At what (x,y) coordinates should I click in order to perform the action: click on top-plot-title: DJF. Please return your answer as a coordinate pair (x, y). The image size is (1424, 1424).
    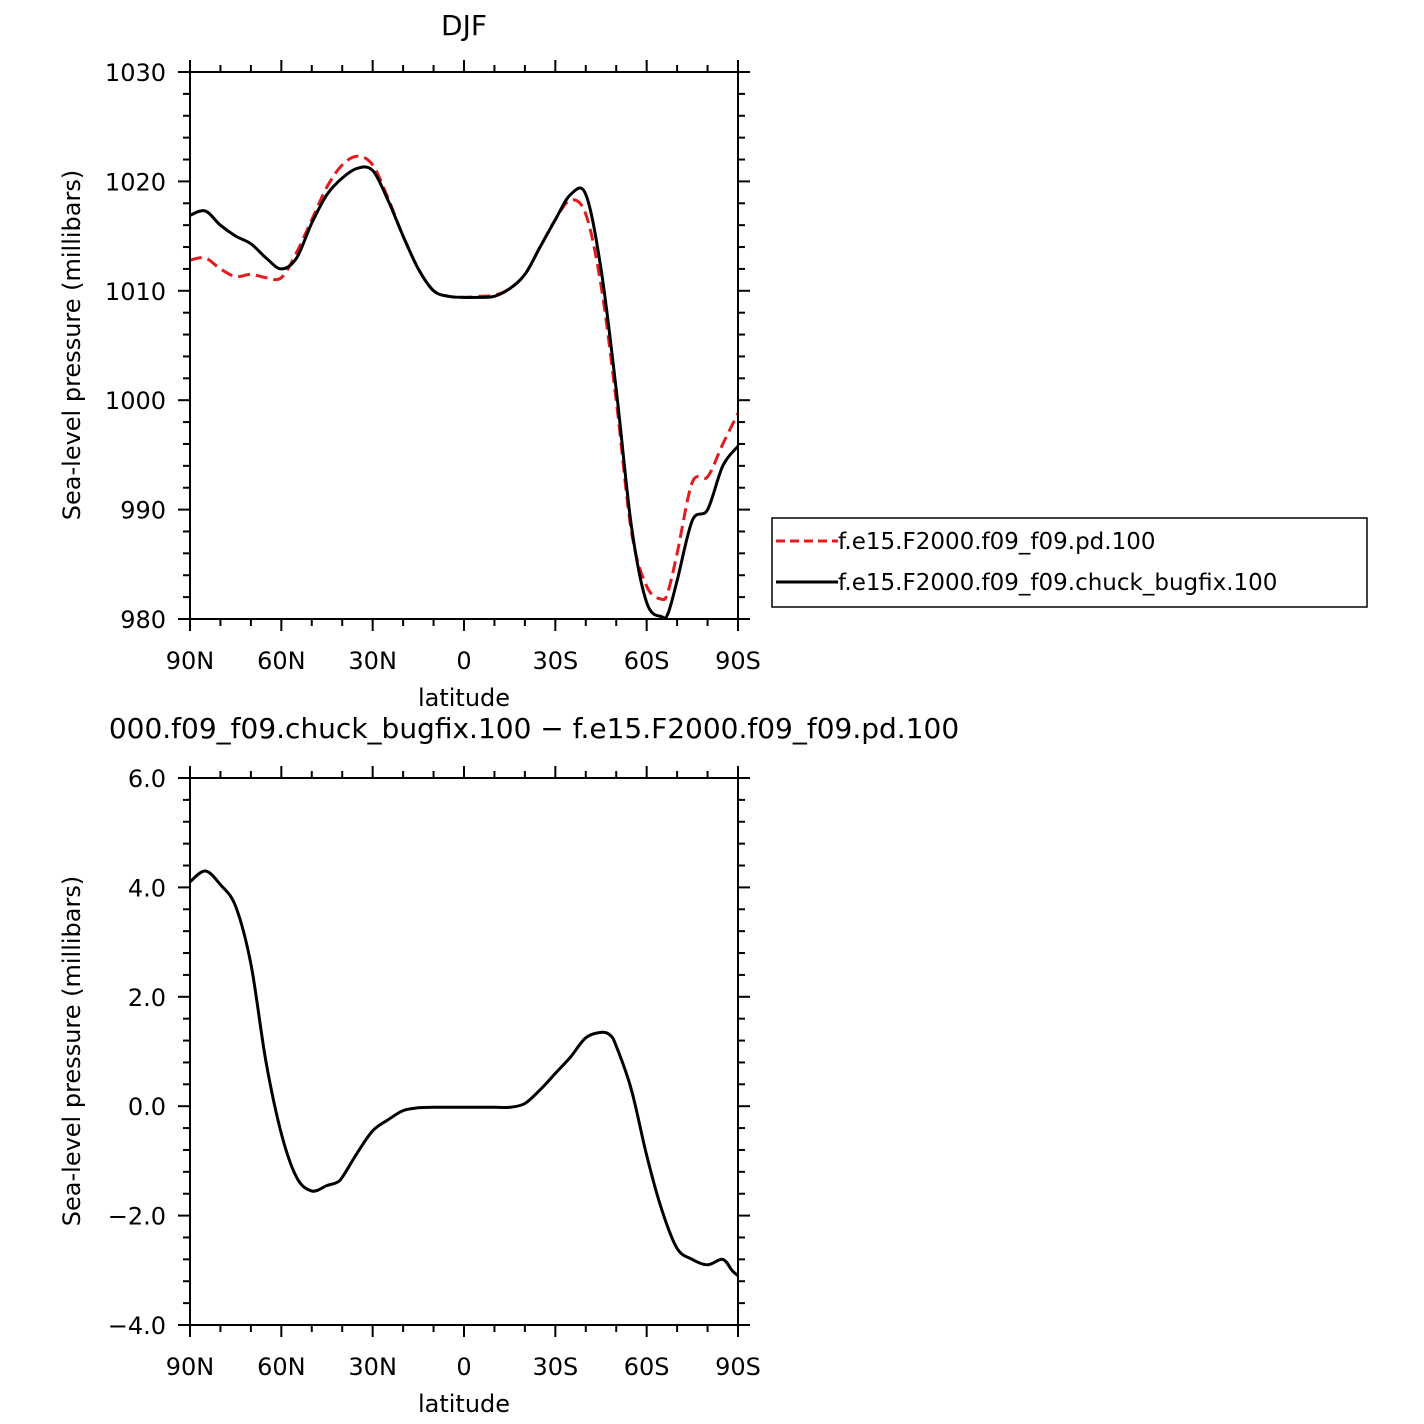
    Looking at the image, I should click on (464, 25).